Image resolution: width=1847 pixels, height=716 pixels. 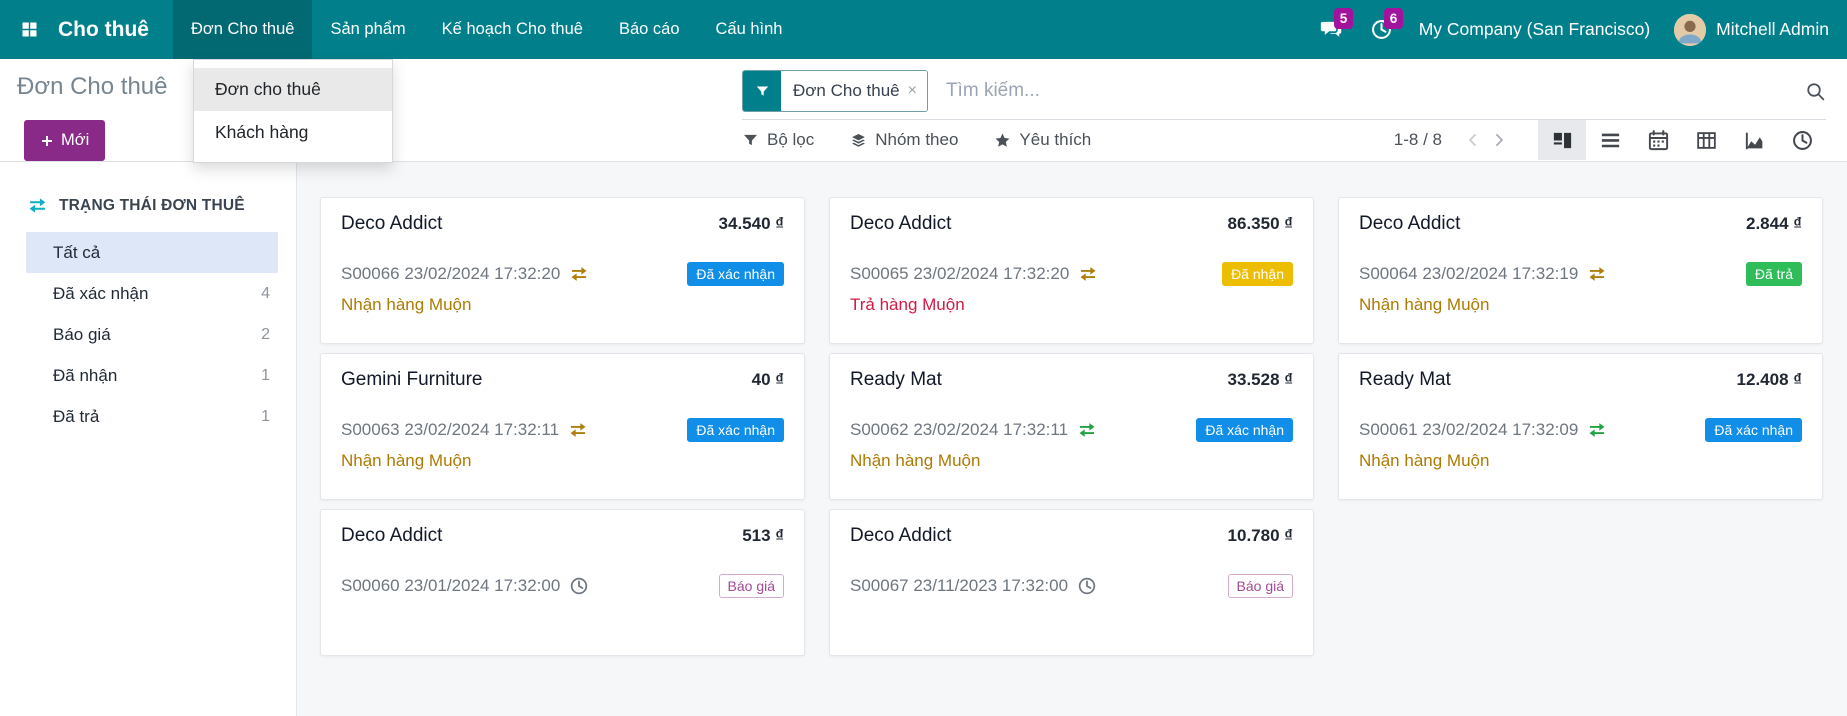 What do you see at coordinates (1690, 29) in the screenshot?
I see `user-avatar` at bounding box center [1690, 29].